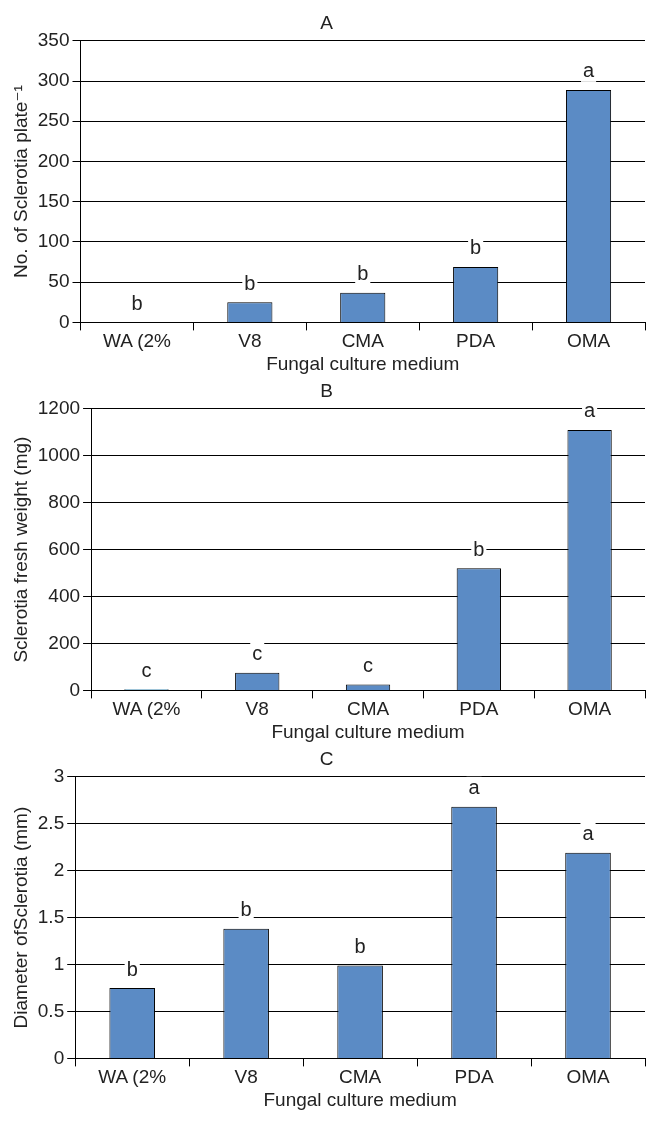 This screenshot has height=1124, width=659. I want to click on y-tick-label: 2, so click(59, 869).